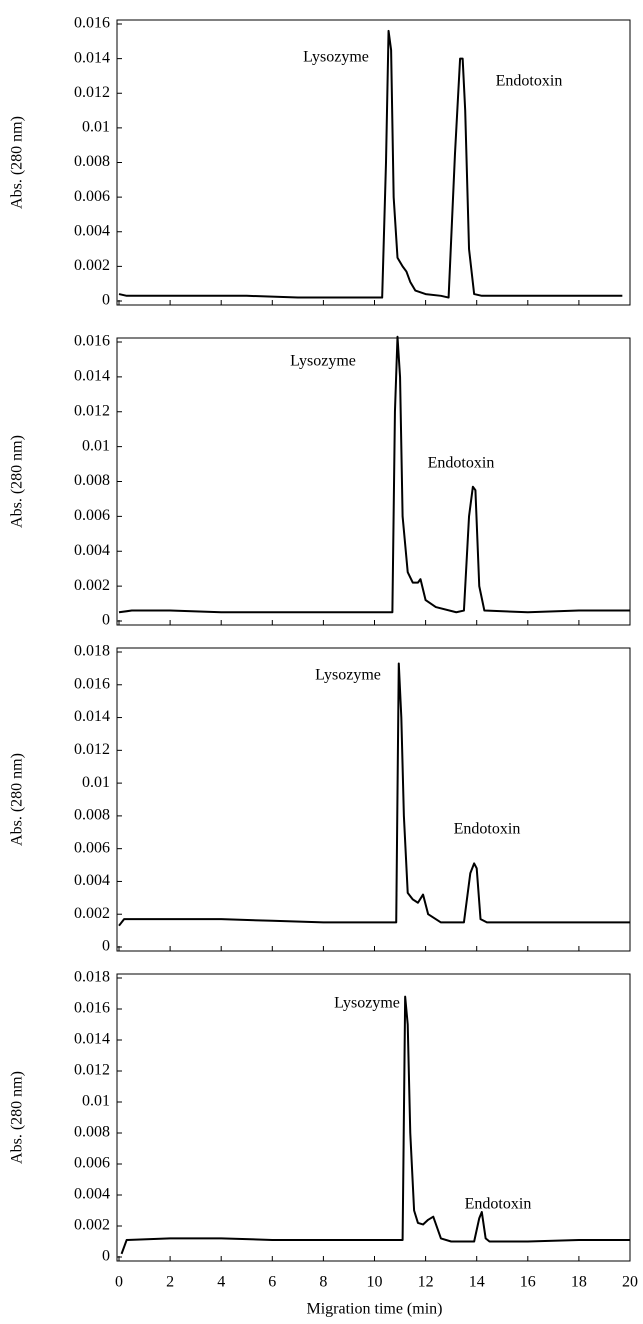 Image resolution: width=643 pixels, height=1324 pixels. I want to click on x-tick-label: 6, so click(272, 1282).